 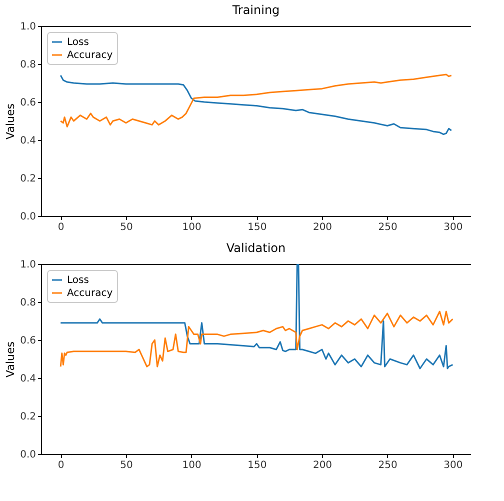 I want to click on chart-title: Validation, so click(x=256, y=248).